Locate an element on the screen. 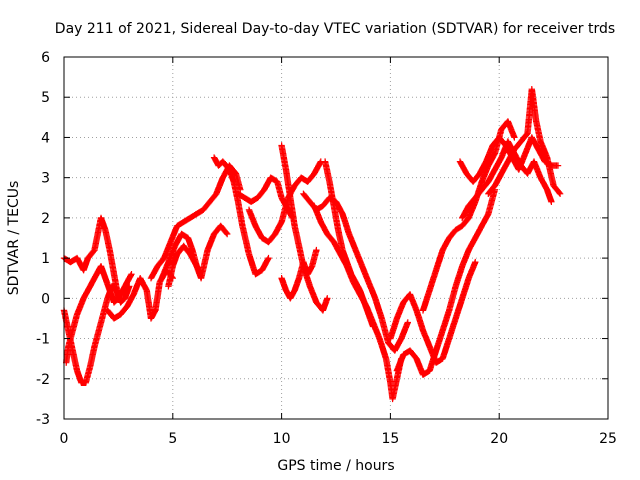 The height and width of the screenshot is (480, 640). y-tick-label: 5 is located at coordinates (45, 98).